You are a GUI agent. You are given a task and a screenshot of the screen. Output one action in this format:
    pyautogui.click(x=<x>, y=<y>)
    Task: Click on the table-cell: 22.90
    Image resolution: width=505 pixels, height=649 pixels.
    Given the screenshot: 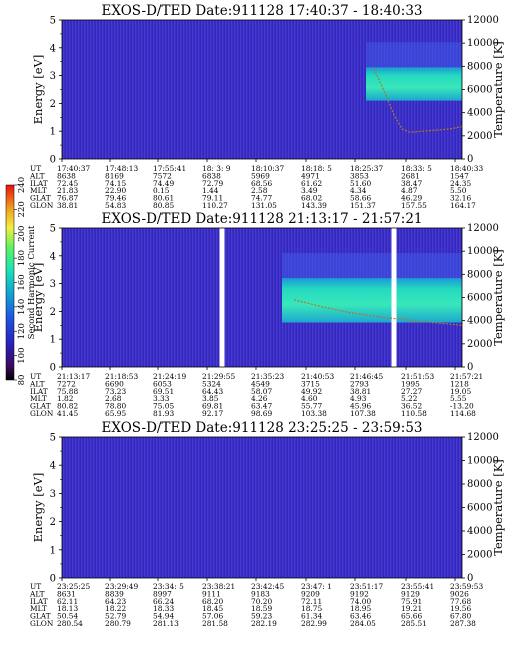 What is the action you would take?
    pyautogui.click(x=115, y=190)
    